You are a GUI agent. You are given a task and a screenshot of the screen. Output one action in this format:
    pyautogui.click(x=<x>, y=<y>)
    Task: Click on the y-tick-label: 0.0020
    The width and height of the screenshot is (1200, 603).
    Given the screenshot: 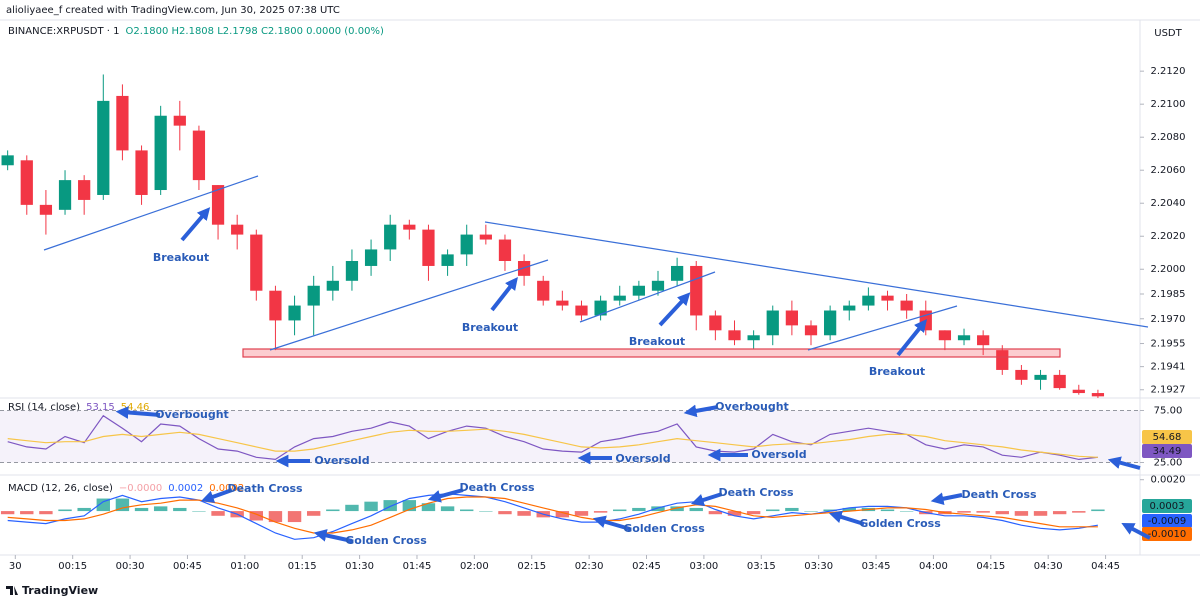 What is the action you would take?
    pyautogui.click(x=1168, y=480)
    